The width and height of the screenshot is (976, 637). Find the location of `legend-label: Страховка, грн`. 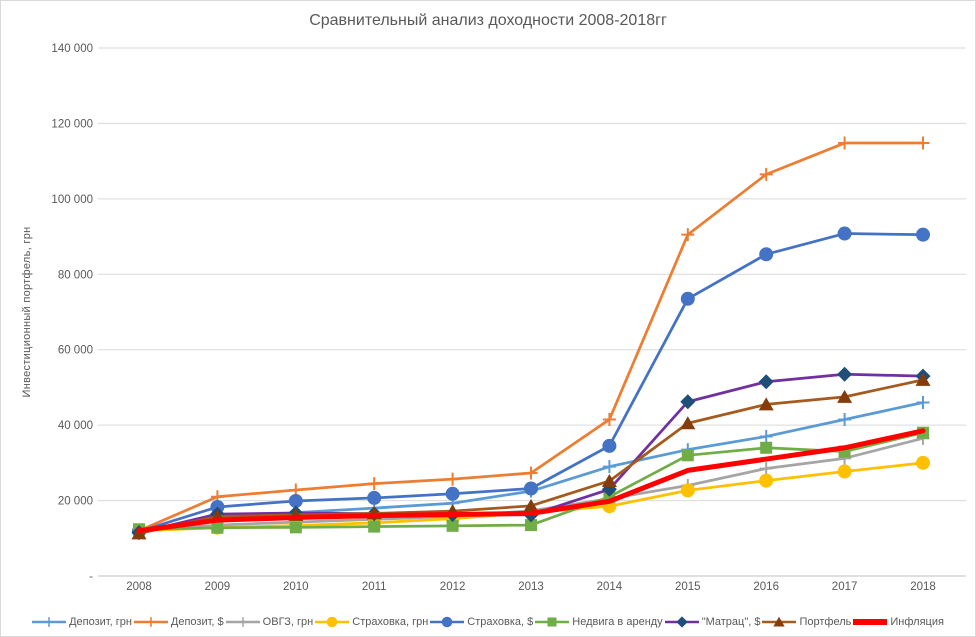

legend-label: Страховка, грн is located at coordinates (390, 622).